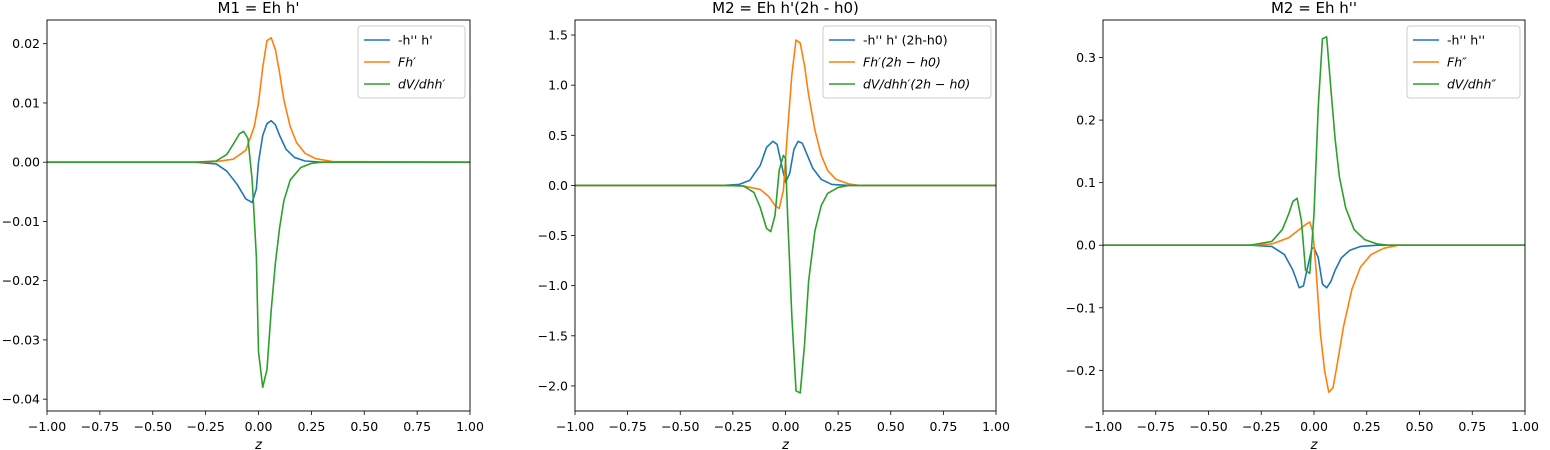  Describe the element at coordinates (415, 40) in the screenshot. I see `legend-label: -h'' h'` at that location.